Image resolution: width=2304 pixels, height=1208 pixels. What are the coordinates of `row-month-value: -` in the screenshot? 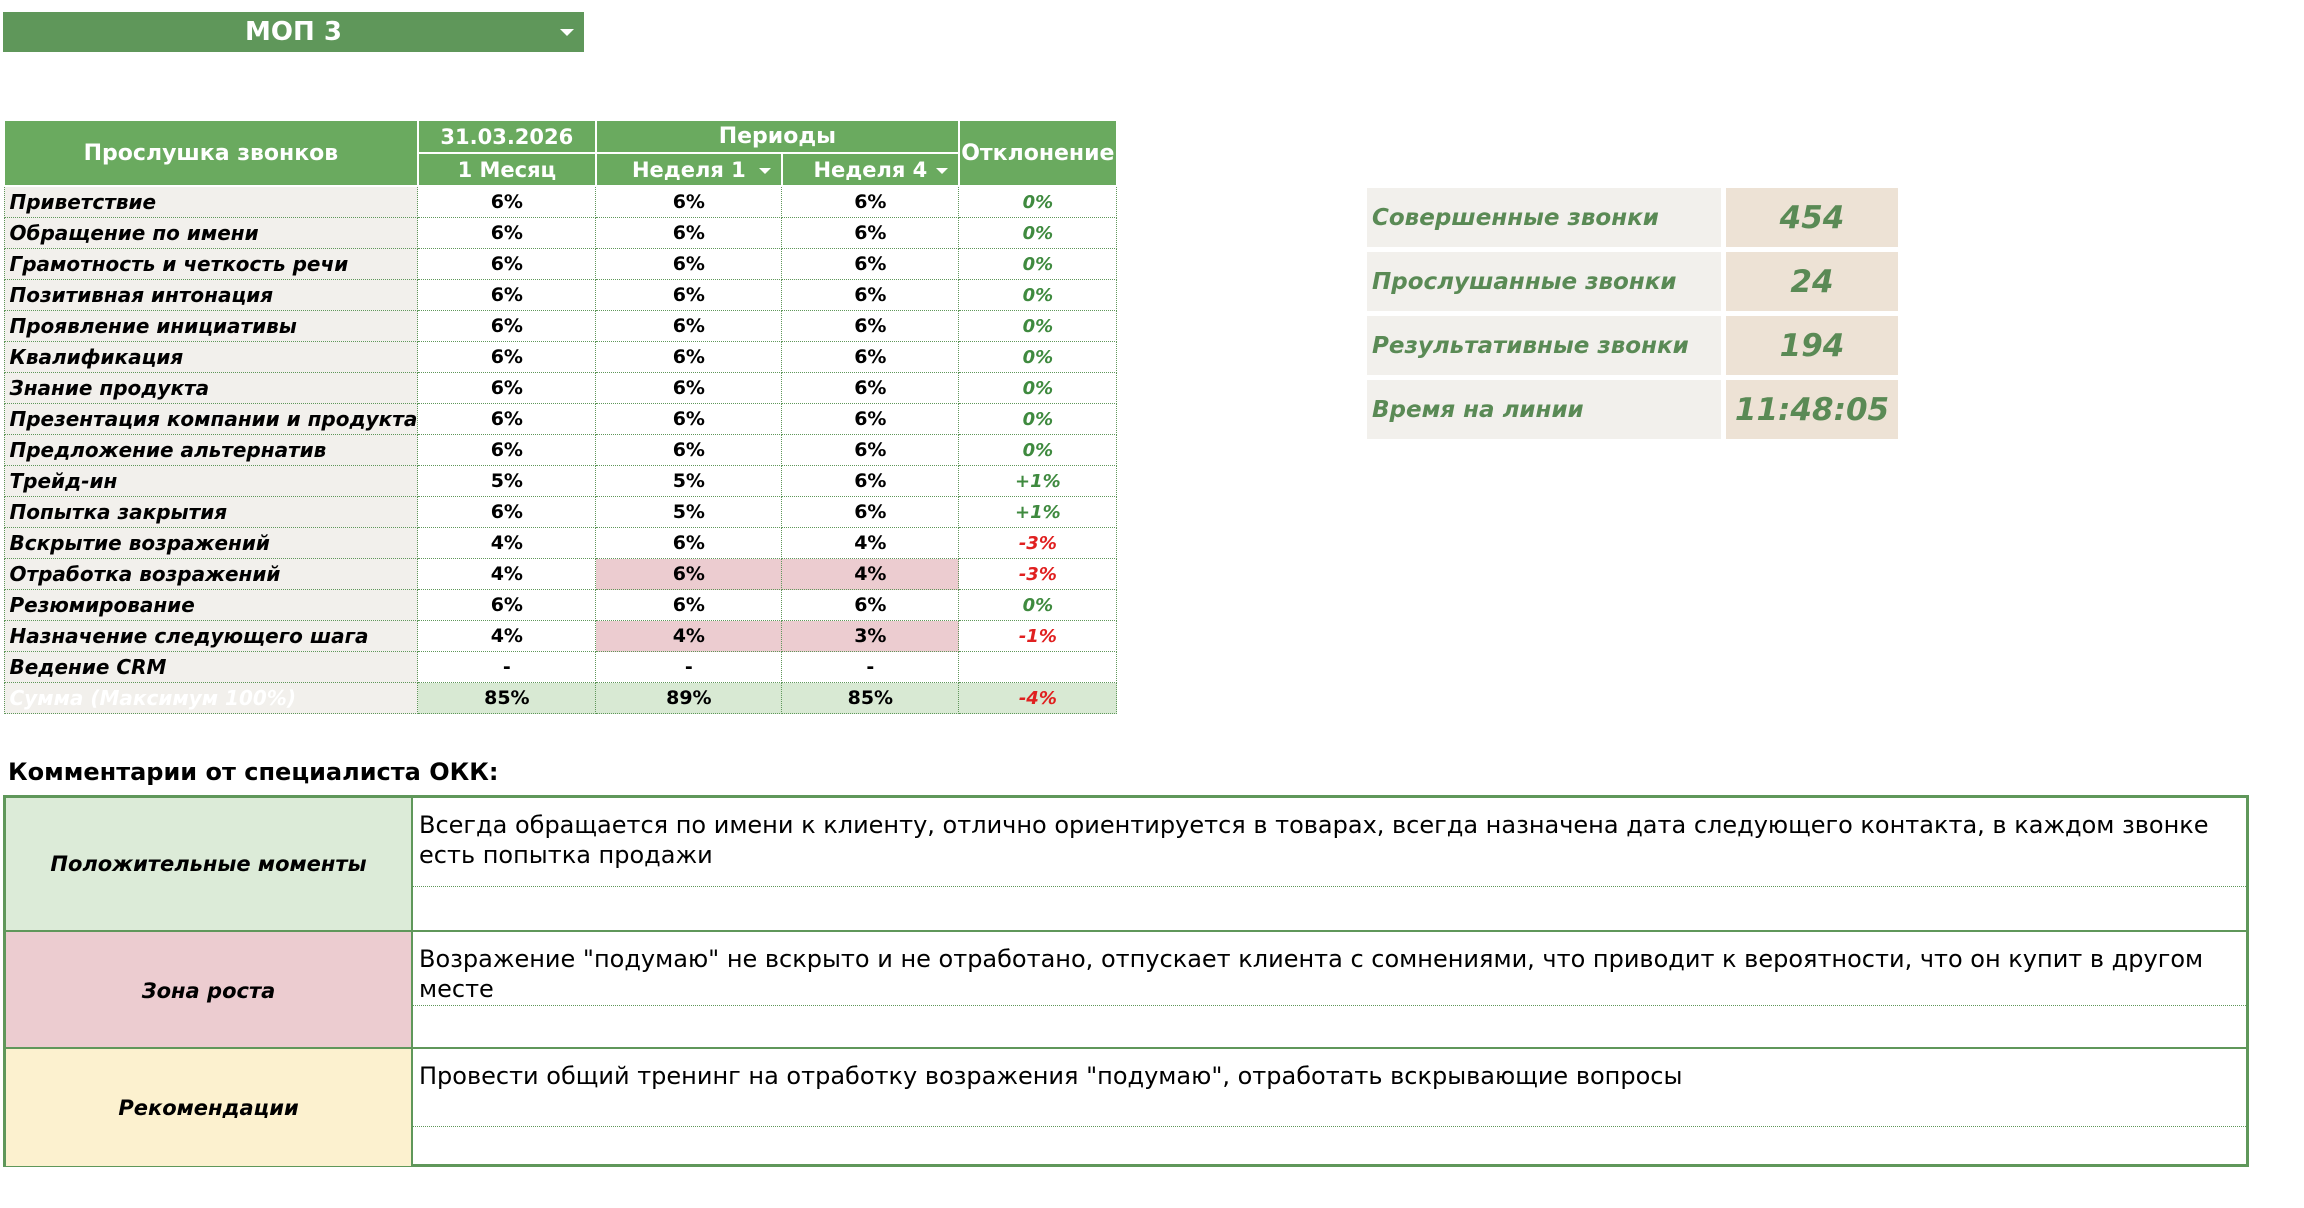 It's located at (507, 667).